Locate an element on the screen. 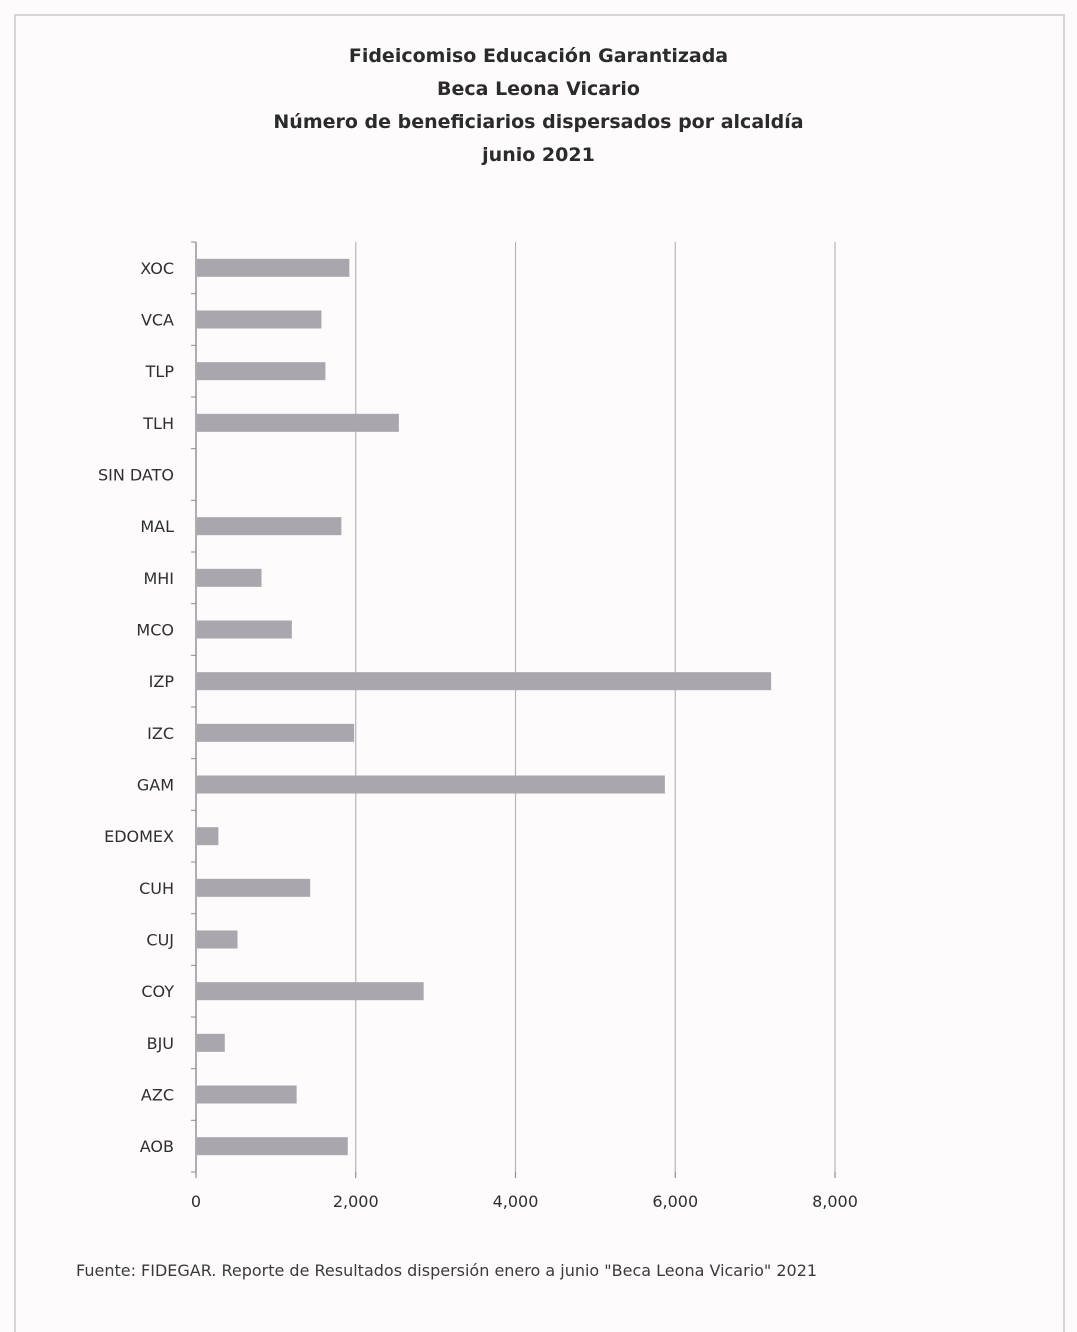  y-tick-label: SIN DATO is located at coordinates (136, 475).